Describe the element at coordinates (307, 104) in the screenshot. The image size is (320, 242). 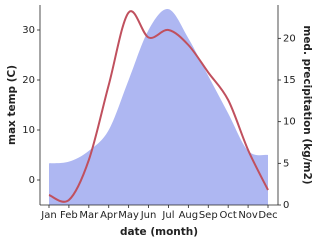
I see `y2-axis-title: med. precipitation (kg/m2)` at that location.